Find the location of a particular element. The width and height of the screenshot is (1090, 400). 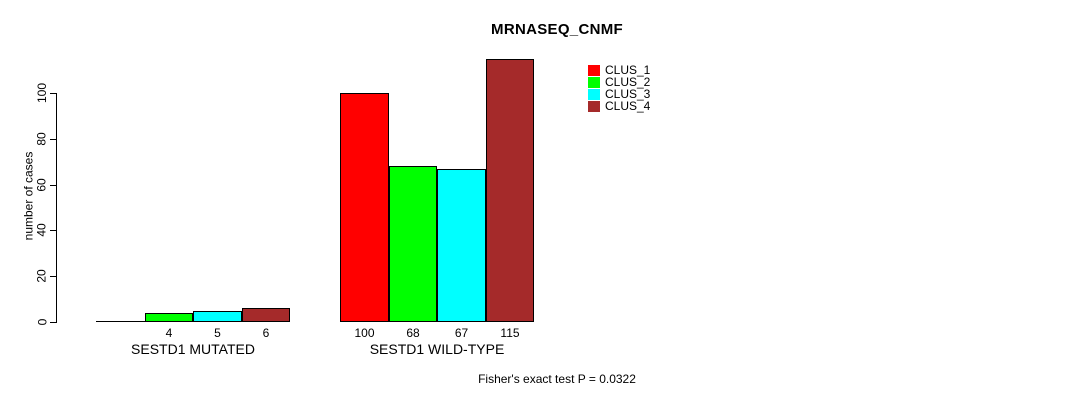

legend-item: CLUS_4 is located at coordinates (619, 106).